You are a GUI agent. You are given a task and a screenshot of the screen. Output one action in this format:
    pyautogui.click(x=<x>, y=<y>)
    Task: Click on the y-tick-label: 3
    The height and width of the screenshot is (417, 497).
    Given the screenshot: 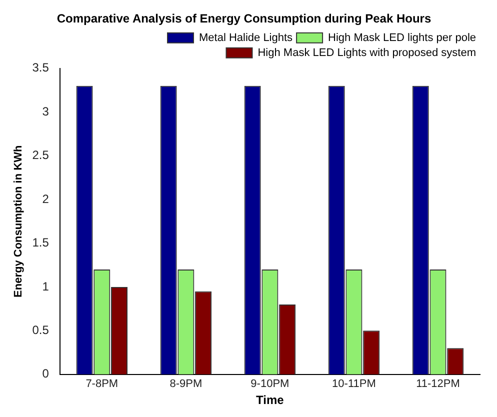 What is the action you would take?
    pyautogui.click(x=46, y=111)
    